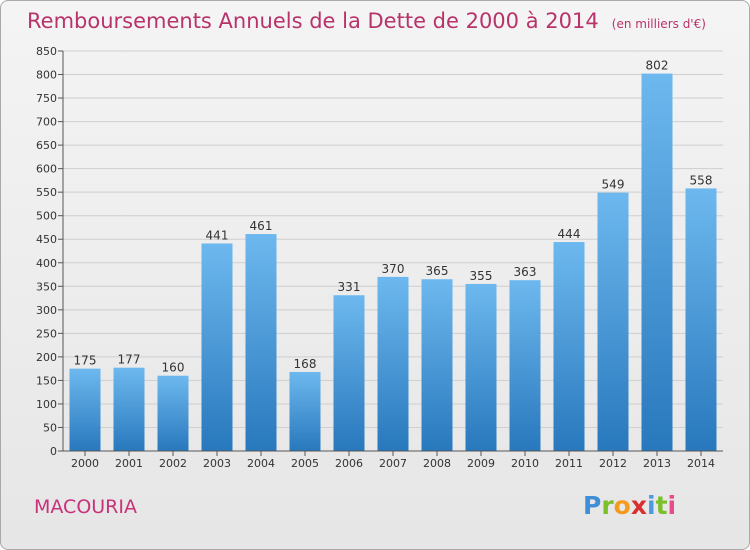 This screenshot has height=550, width=750. I want to click on title-unit: (en milliers d'€), so click(658, 24).